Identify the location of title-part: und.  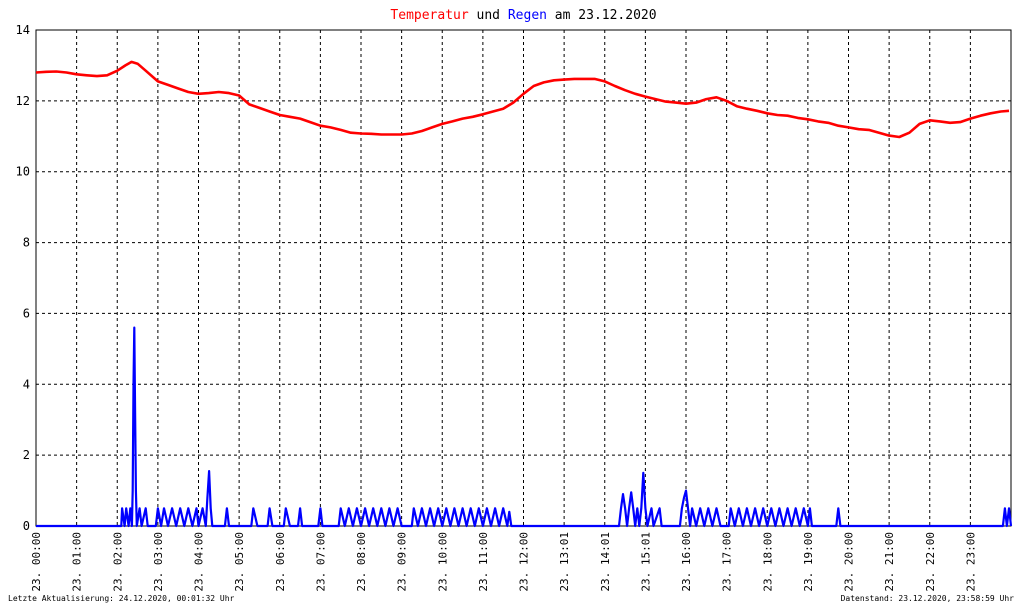
(488, 15).